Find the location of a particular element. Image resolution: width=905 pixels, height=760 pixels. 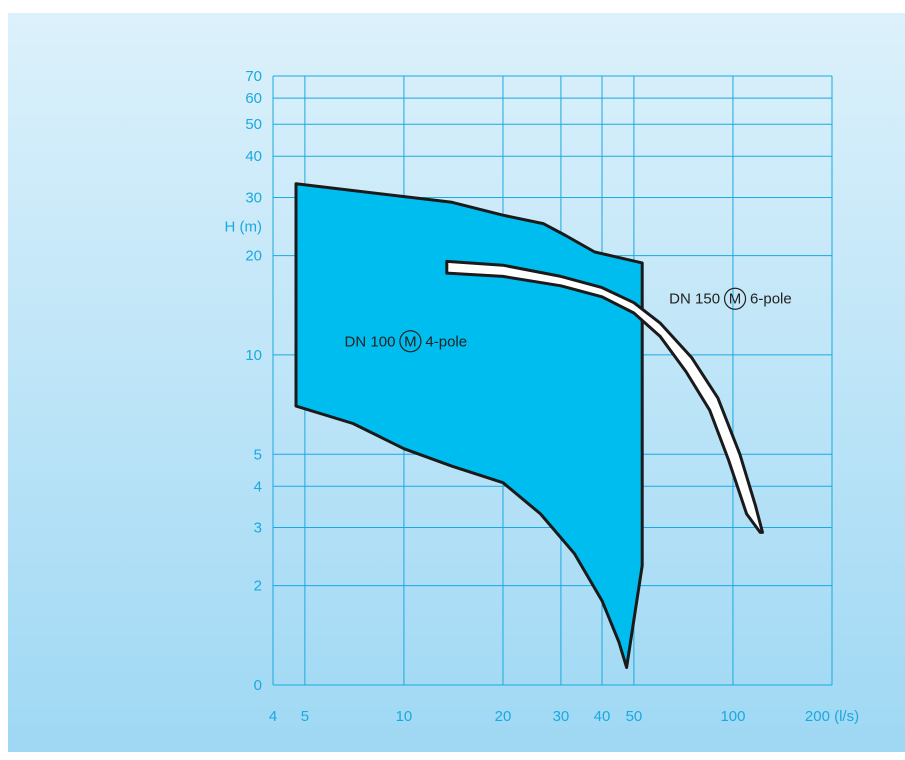

x-tick-label: 30 is located at coordinates (561, 716).